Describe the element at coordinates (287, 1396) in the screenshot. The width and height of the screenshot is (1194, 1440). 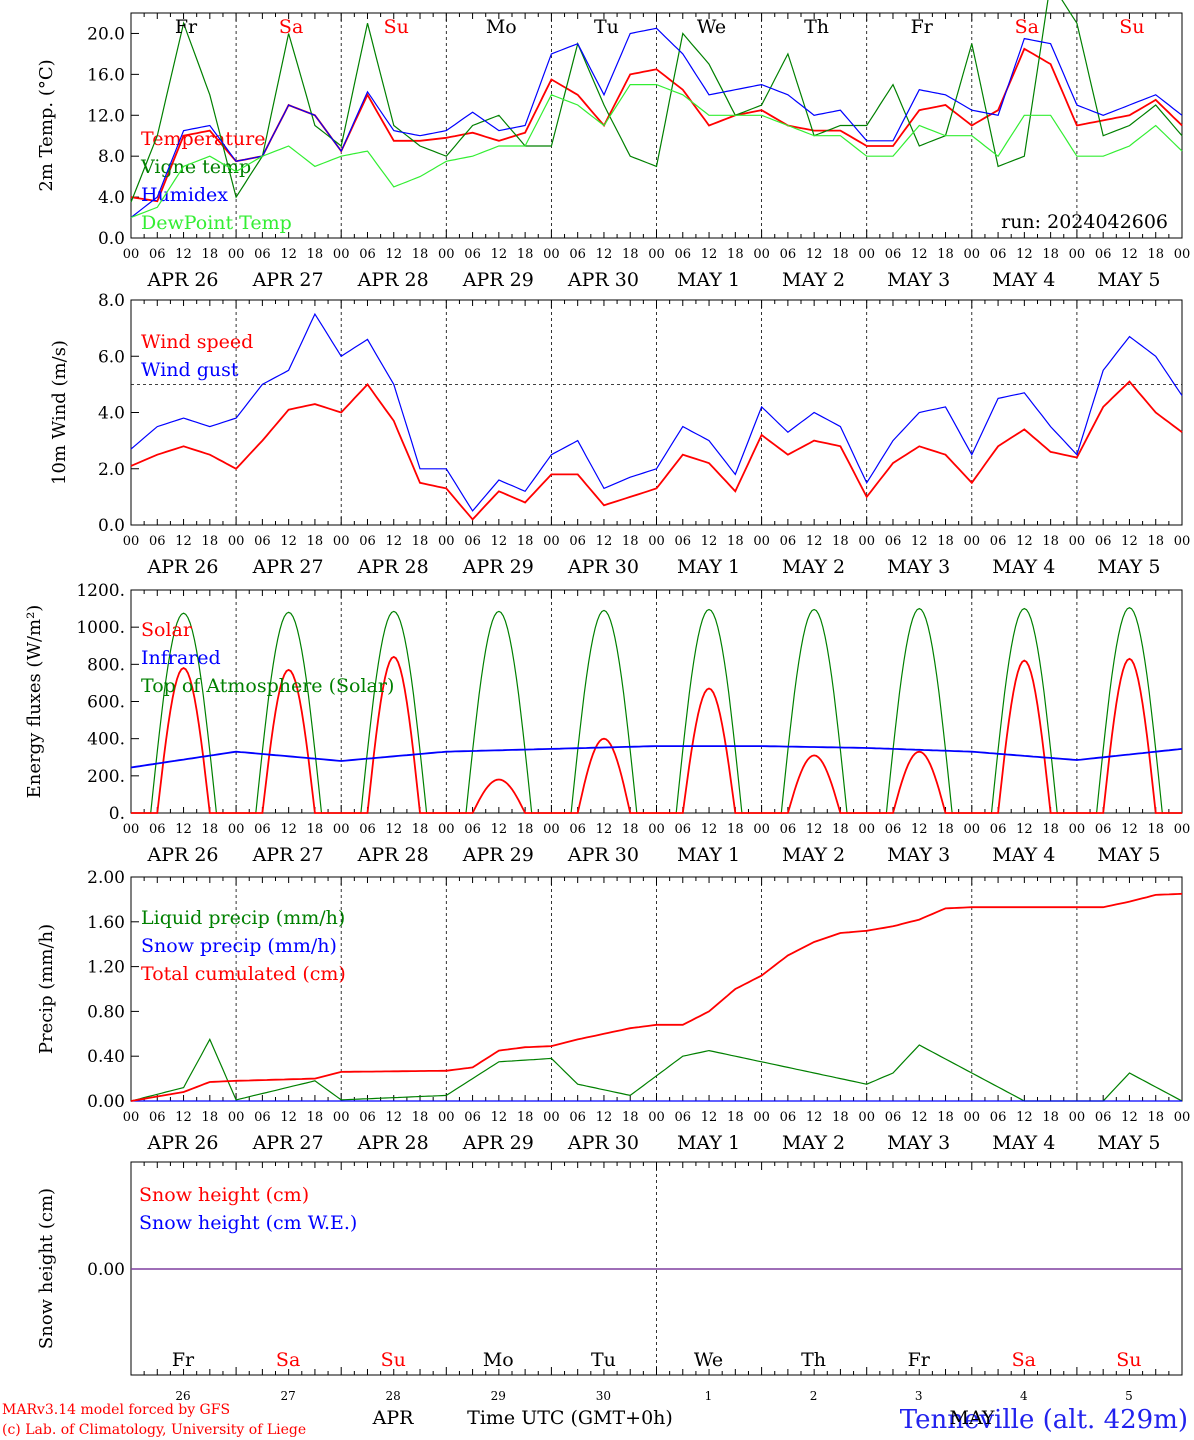
I see `day-number: 27` at that location.